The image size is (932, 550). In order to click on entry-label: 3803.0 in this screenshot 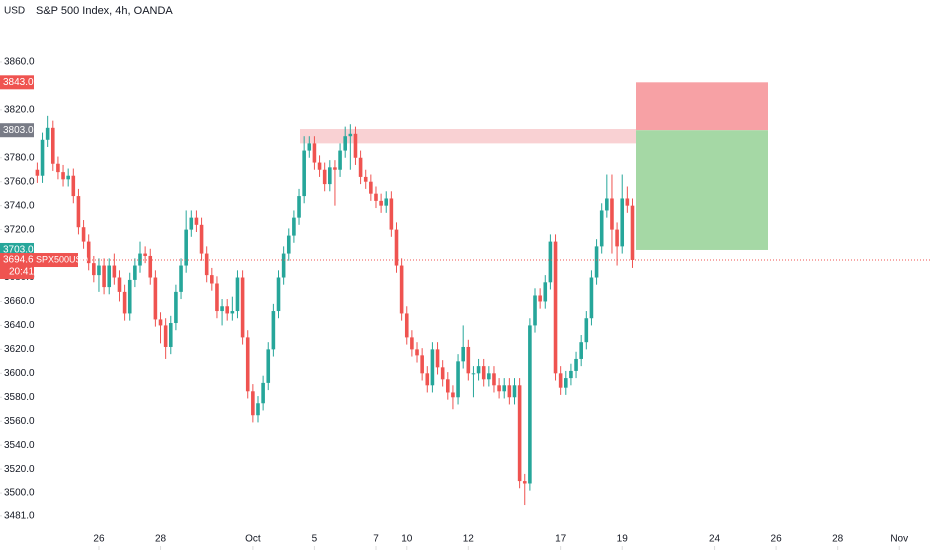, I will do `click(18, 130)`.